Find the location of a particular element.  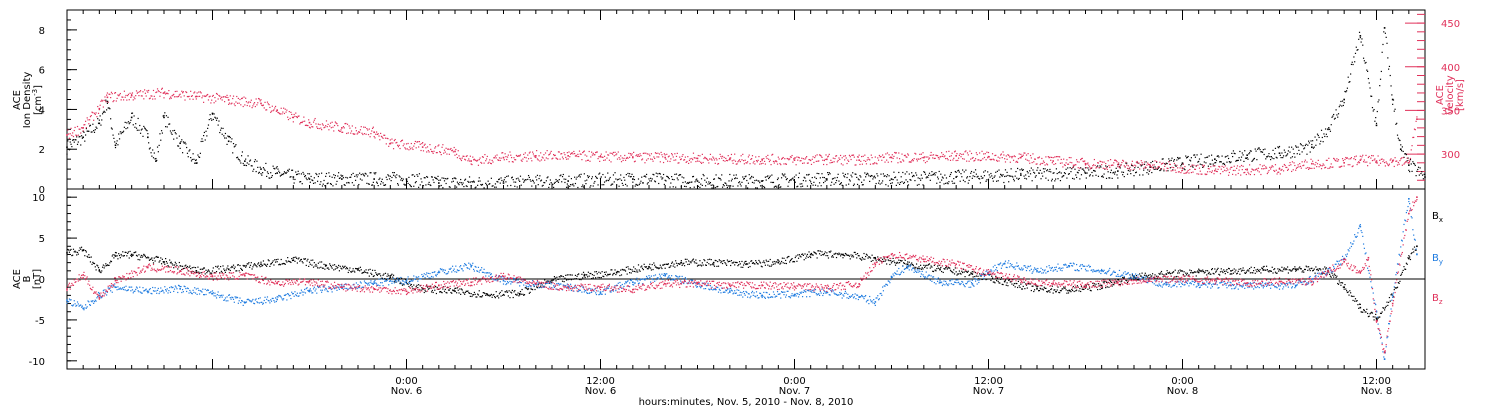

velocity-series-point is located at coordinates (107, 97).